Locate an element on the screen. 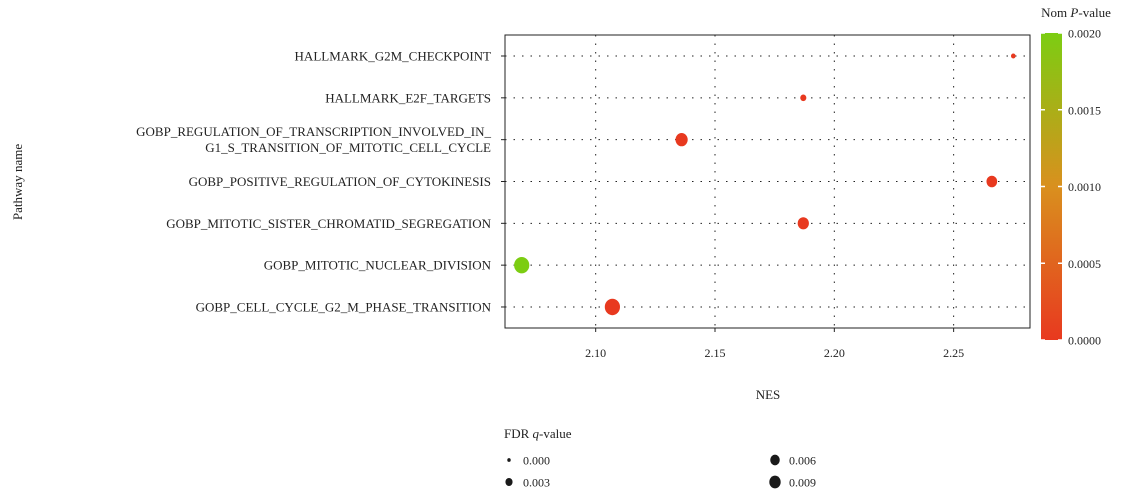 The width and height of the screenshot is (1125, 500). y-tick-label: GOBP_POSITIVE_REGULATION_OF_CYTOKINESIS is located at coordinates (340, 181).